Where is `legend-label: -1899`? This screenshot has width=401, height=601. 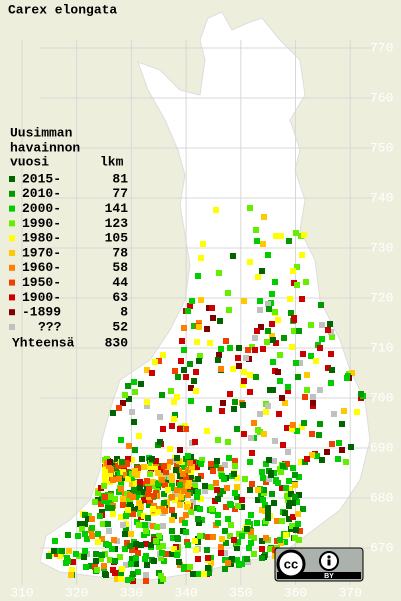
legend-label: -1899 is located at coordinates (41, 312).